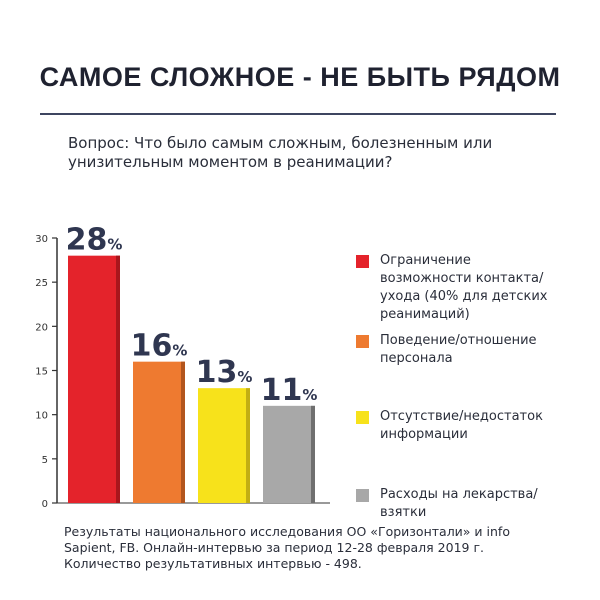 This screenshot has width=600, height=600. What do you see at coordinates (159, 346) in the screenshot?
I see `value-label: 16%` at bounding box center [159, 346].